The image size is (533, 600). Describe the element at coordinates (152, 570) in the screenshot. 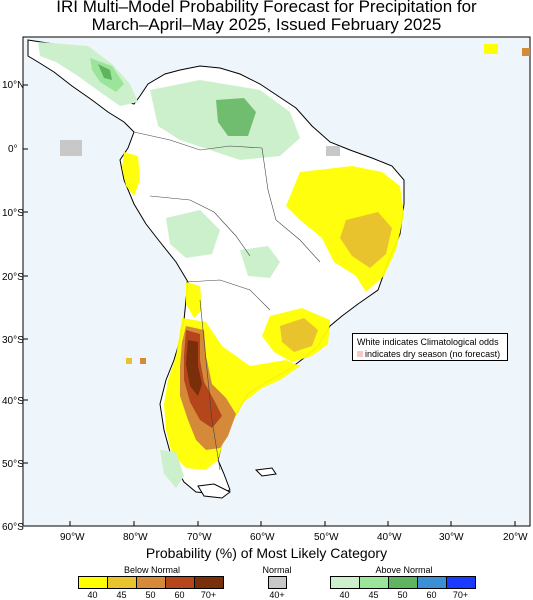

I see `legend-below-title: Below Normal` at that location.